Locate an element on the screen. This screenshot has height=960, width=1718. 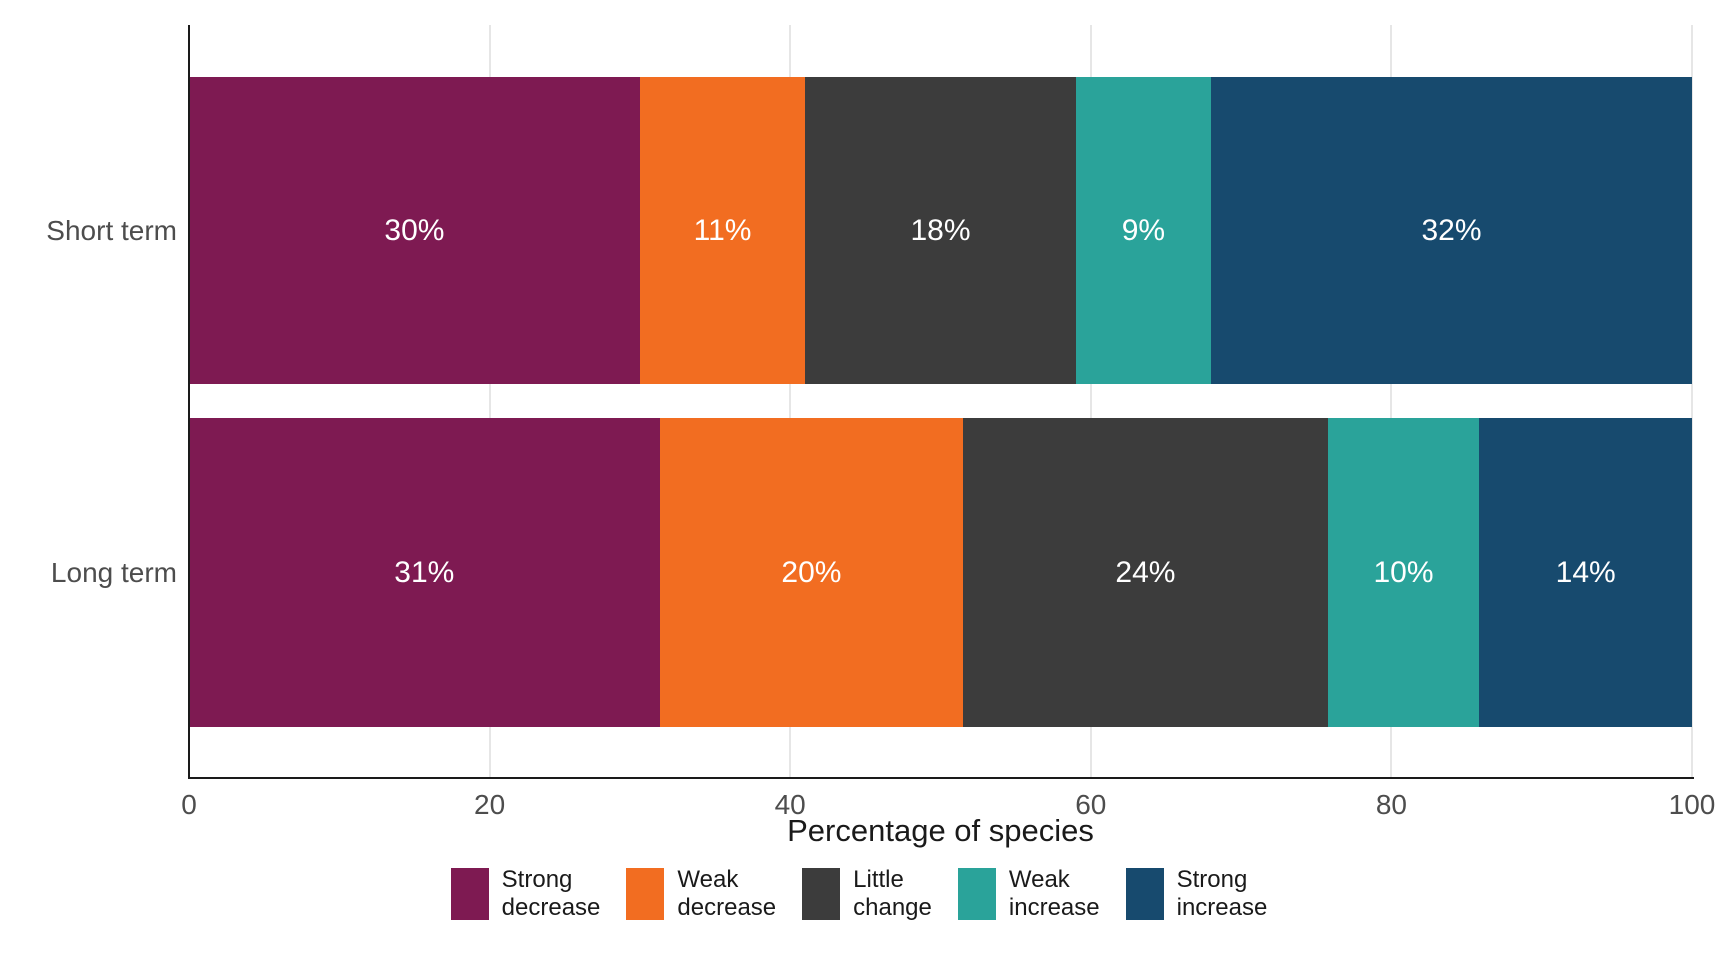
legend-label: Weak increase is located at coordinates (1054, 894).